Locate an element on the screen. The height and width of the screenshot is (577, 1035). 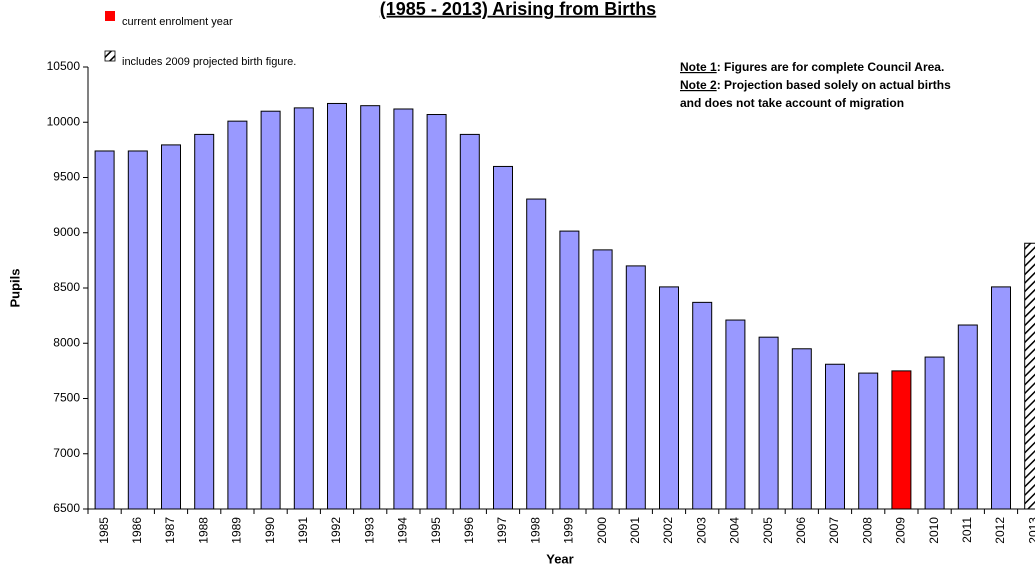
x-tick-label: 1997 is located at coordinates (502, 530).